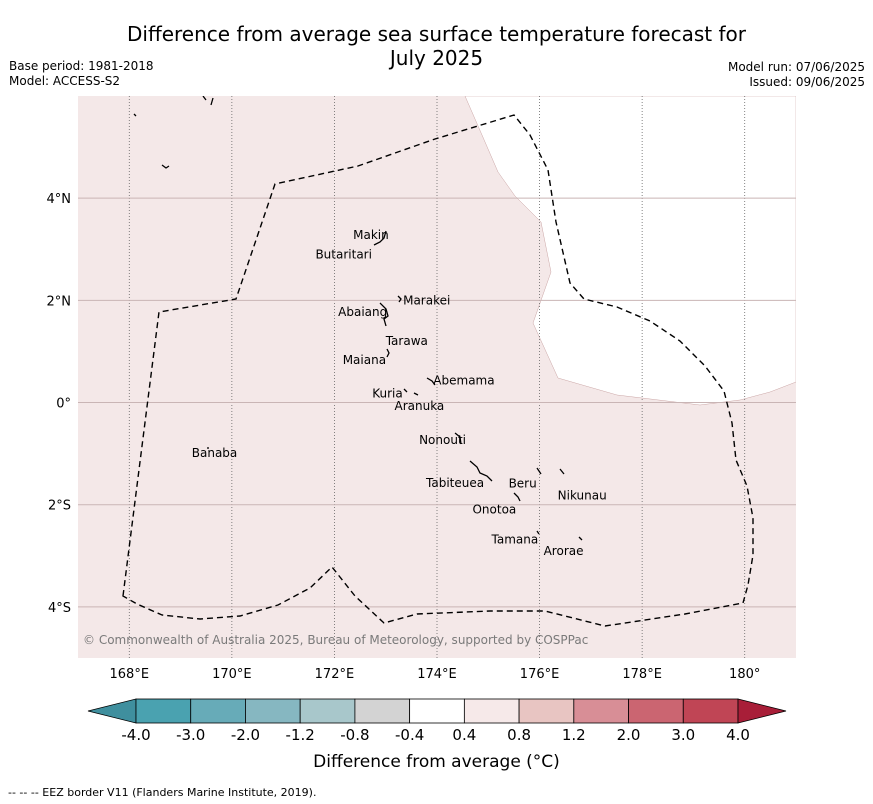 Image resolution: width=873 pixels, height=804 pixels. I want to click on island-label: Tarawa, so click(406, 341).